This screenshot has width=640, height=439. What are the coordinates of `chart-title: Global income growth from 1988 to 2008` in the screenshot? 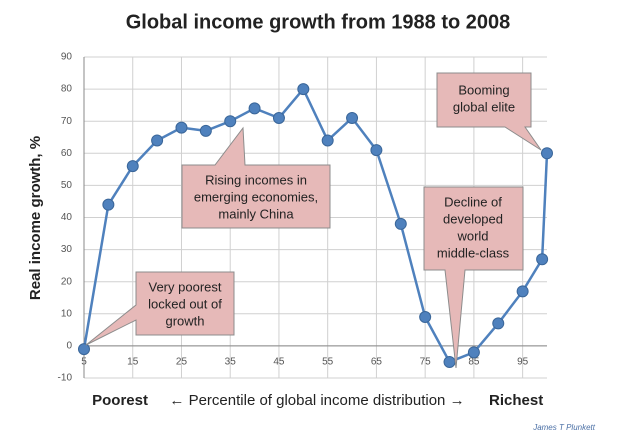 It's located at (318, 22).